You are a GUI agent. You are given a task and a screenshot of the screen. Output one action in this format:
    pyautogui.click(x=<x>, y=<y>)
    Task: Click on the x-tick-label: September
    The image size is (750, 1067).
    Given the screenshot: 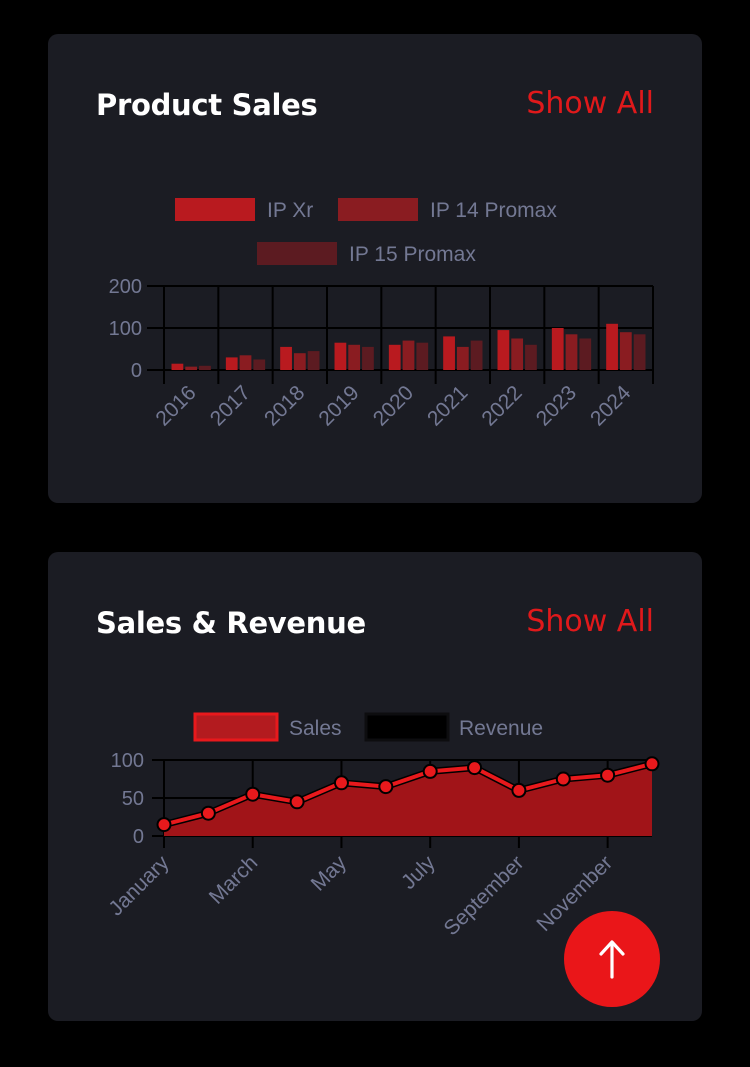 What is the action you would take?
    pyautogui.click(x=484, y=895)
    